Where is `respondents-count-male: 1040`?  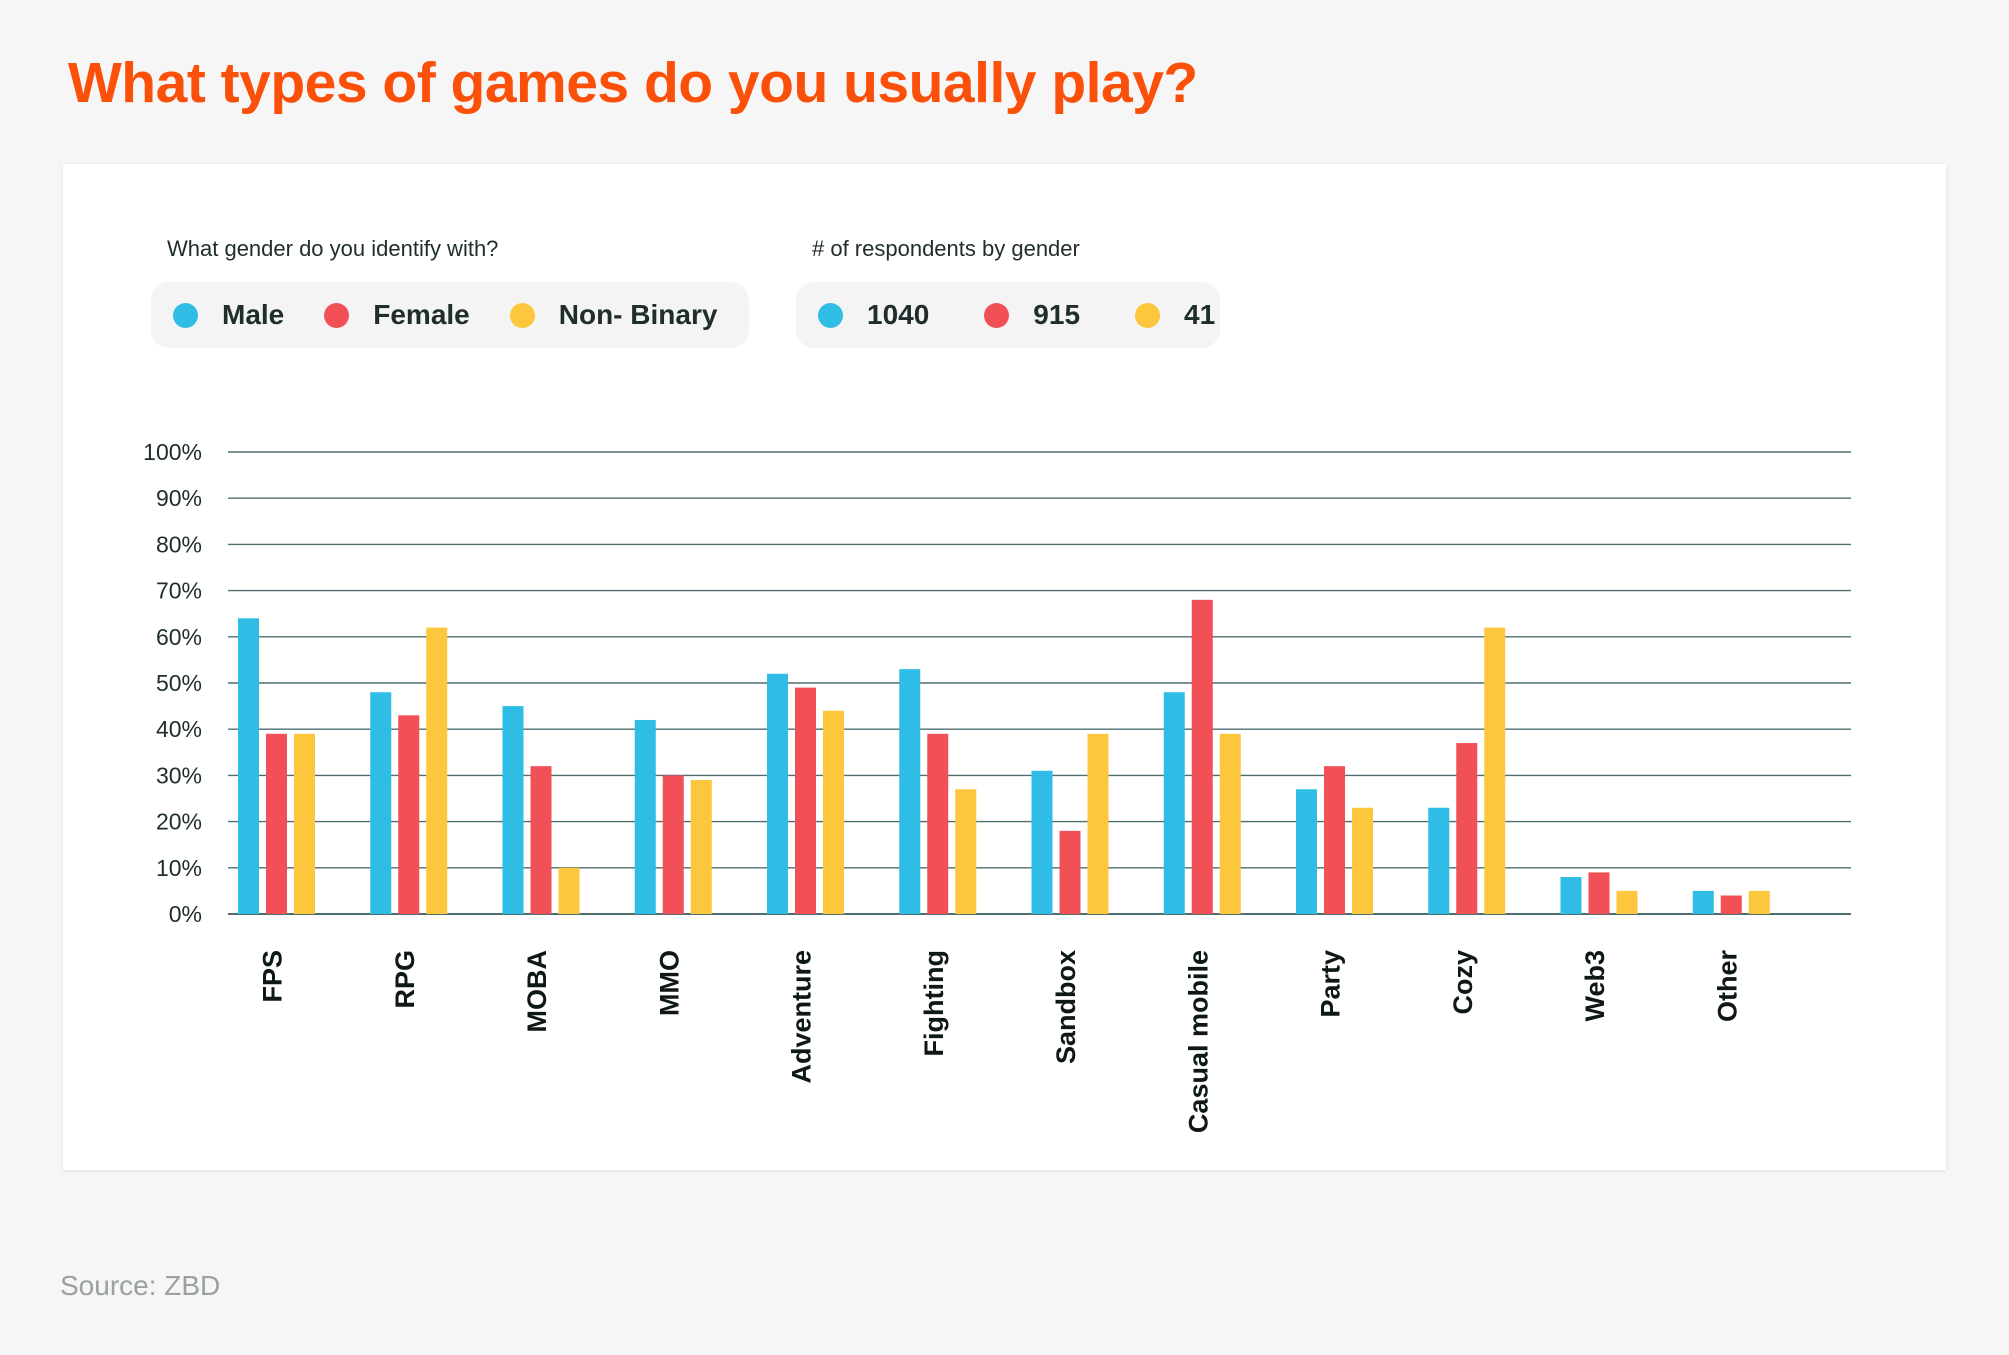
respondents-count-male: 1040 is located at coordinates (898, 314).